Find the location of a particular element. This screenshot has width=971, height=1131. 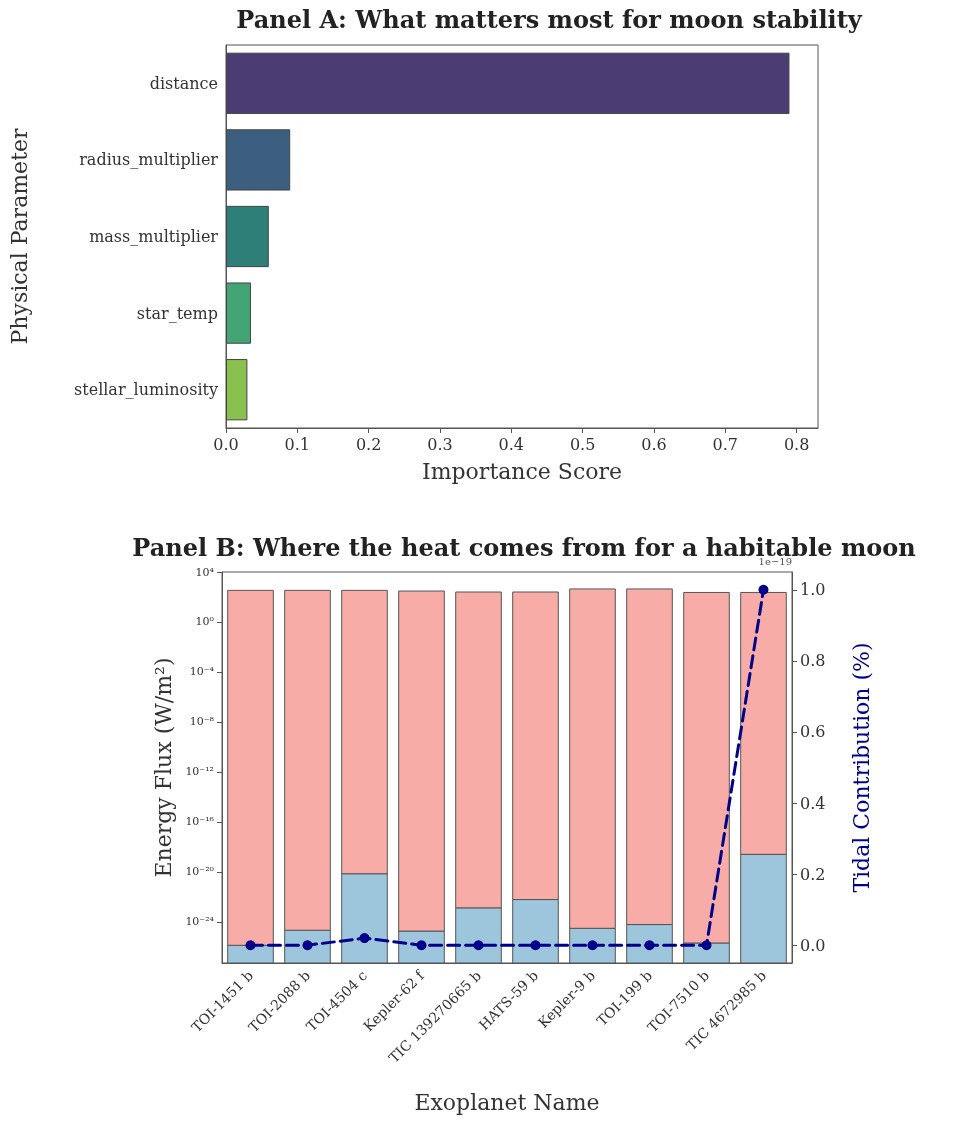

x-axis-title: Importance Score is located at coordinates (522, 471).